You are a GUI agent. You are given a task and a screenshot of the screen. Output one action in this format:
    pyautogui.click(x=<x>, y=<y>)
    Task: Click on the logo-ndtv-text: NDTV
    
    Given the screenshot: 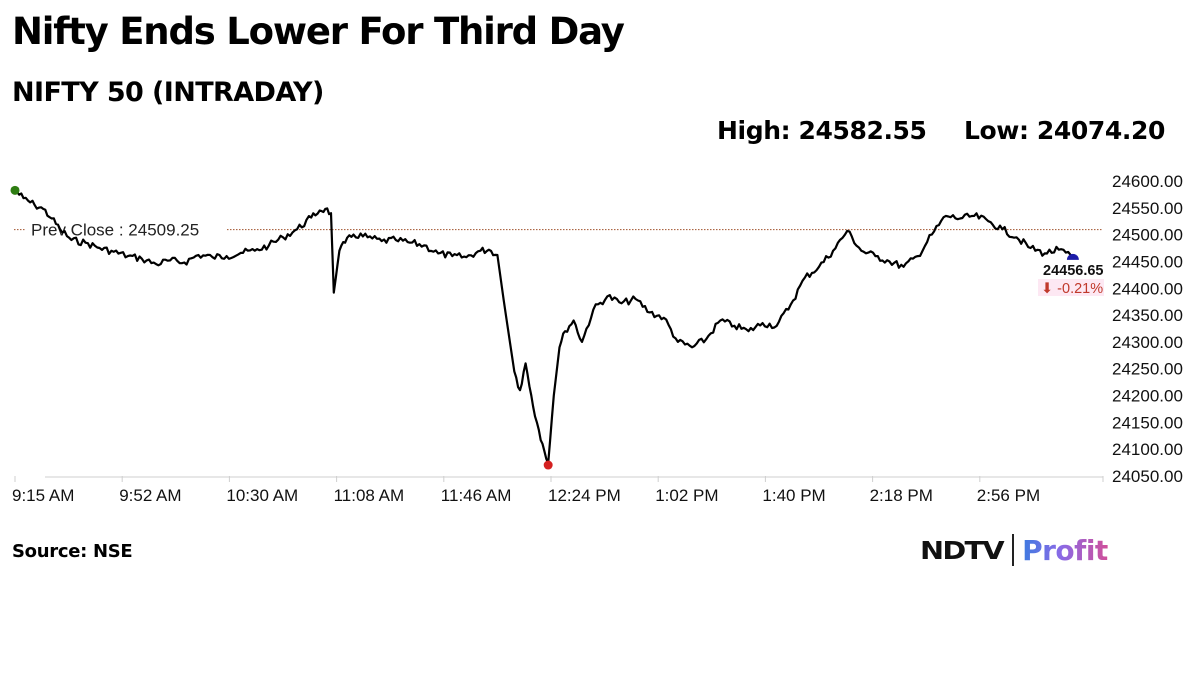 What is the action you would take?
    pyautogui.click(x=962, y=550)
    